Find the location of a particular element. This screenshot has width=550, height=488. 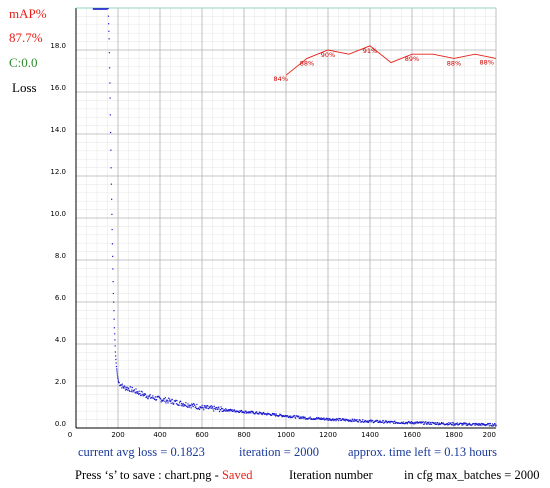

save-hint-text: Press ‘s’ to save : chart.png - Saved is located at coordinates (164, 475).